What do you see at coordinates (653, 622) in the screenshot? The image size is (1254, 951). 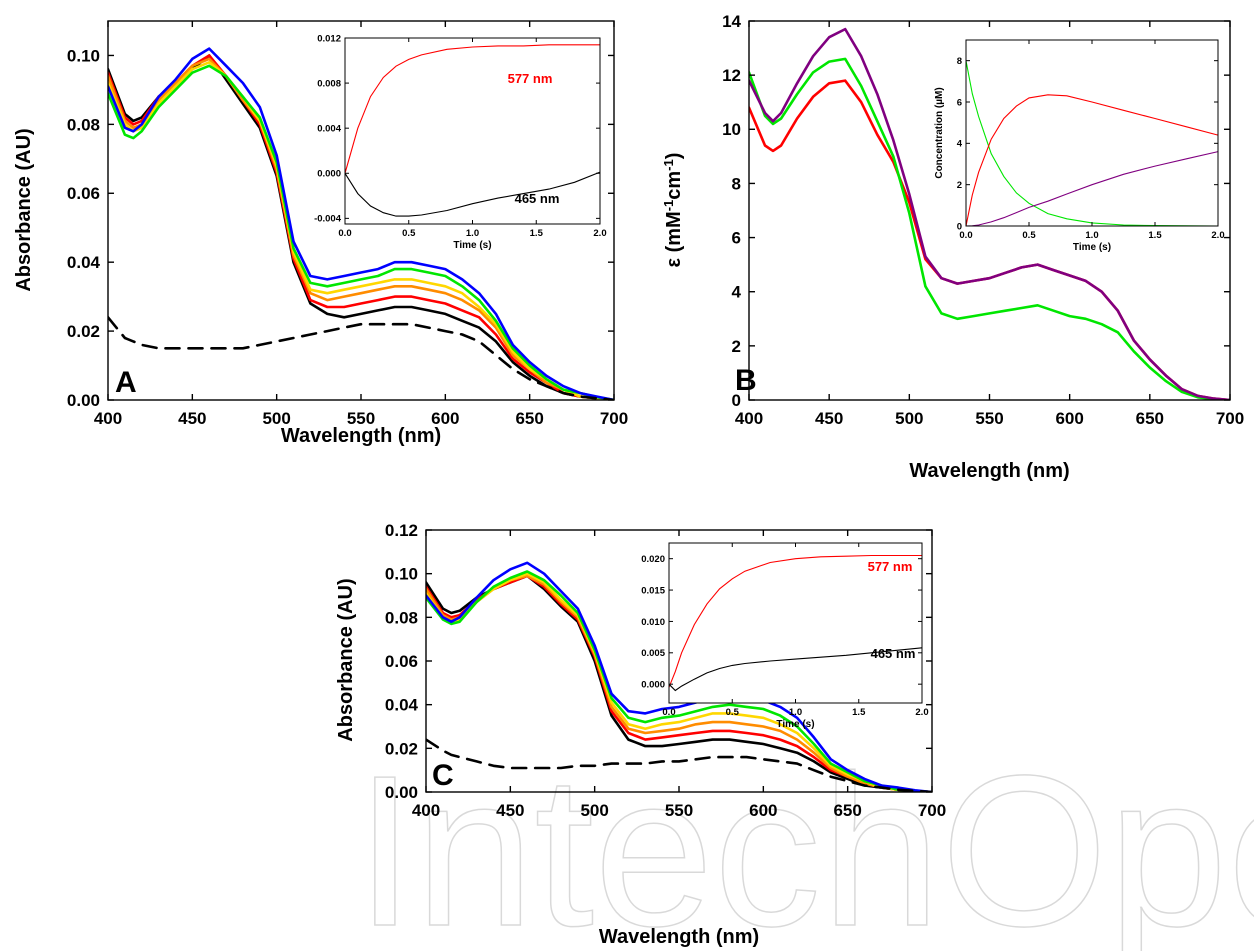 I see `inset-y-tick-label: 0.010` at bounding box center [653, 622].